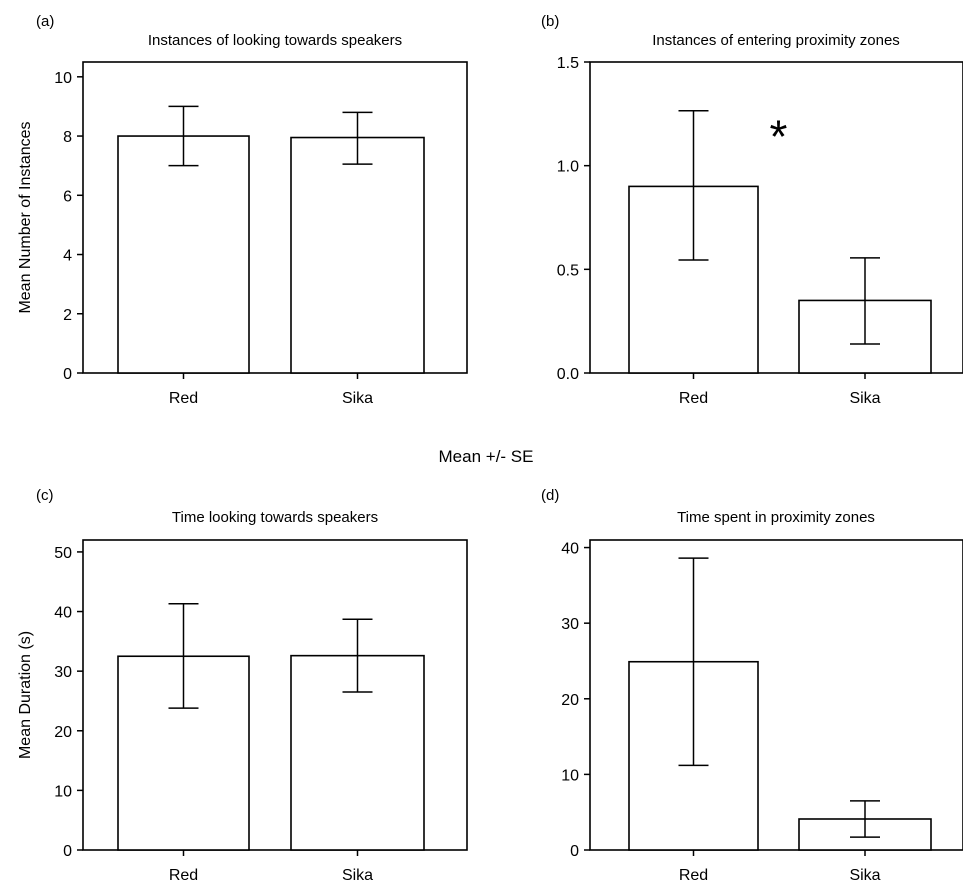 The image size is (963, 880). Describe the element at coordinates (776, 517) in the screenshot. I see `chart-title: Time spent in proximity zones` at that location.